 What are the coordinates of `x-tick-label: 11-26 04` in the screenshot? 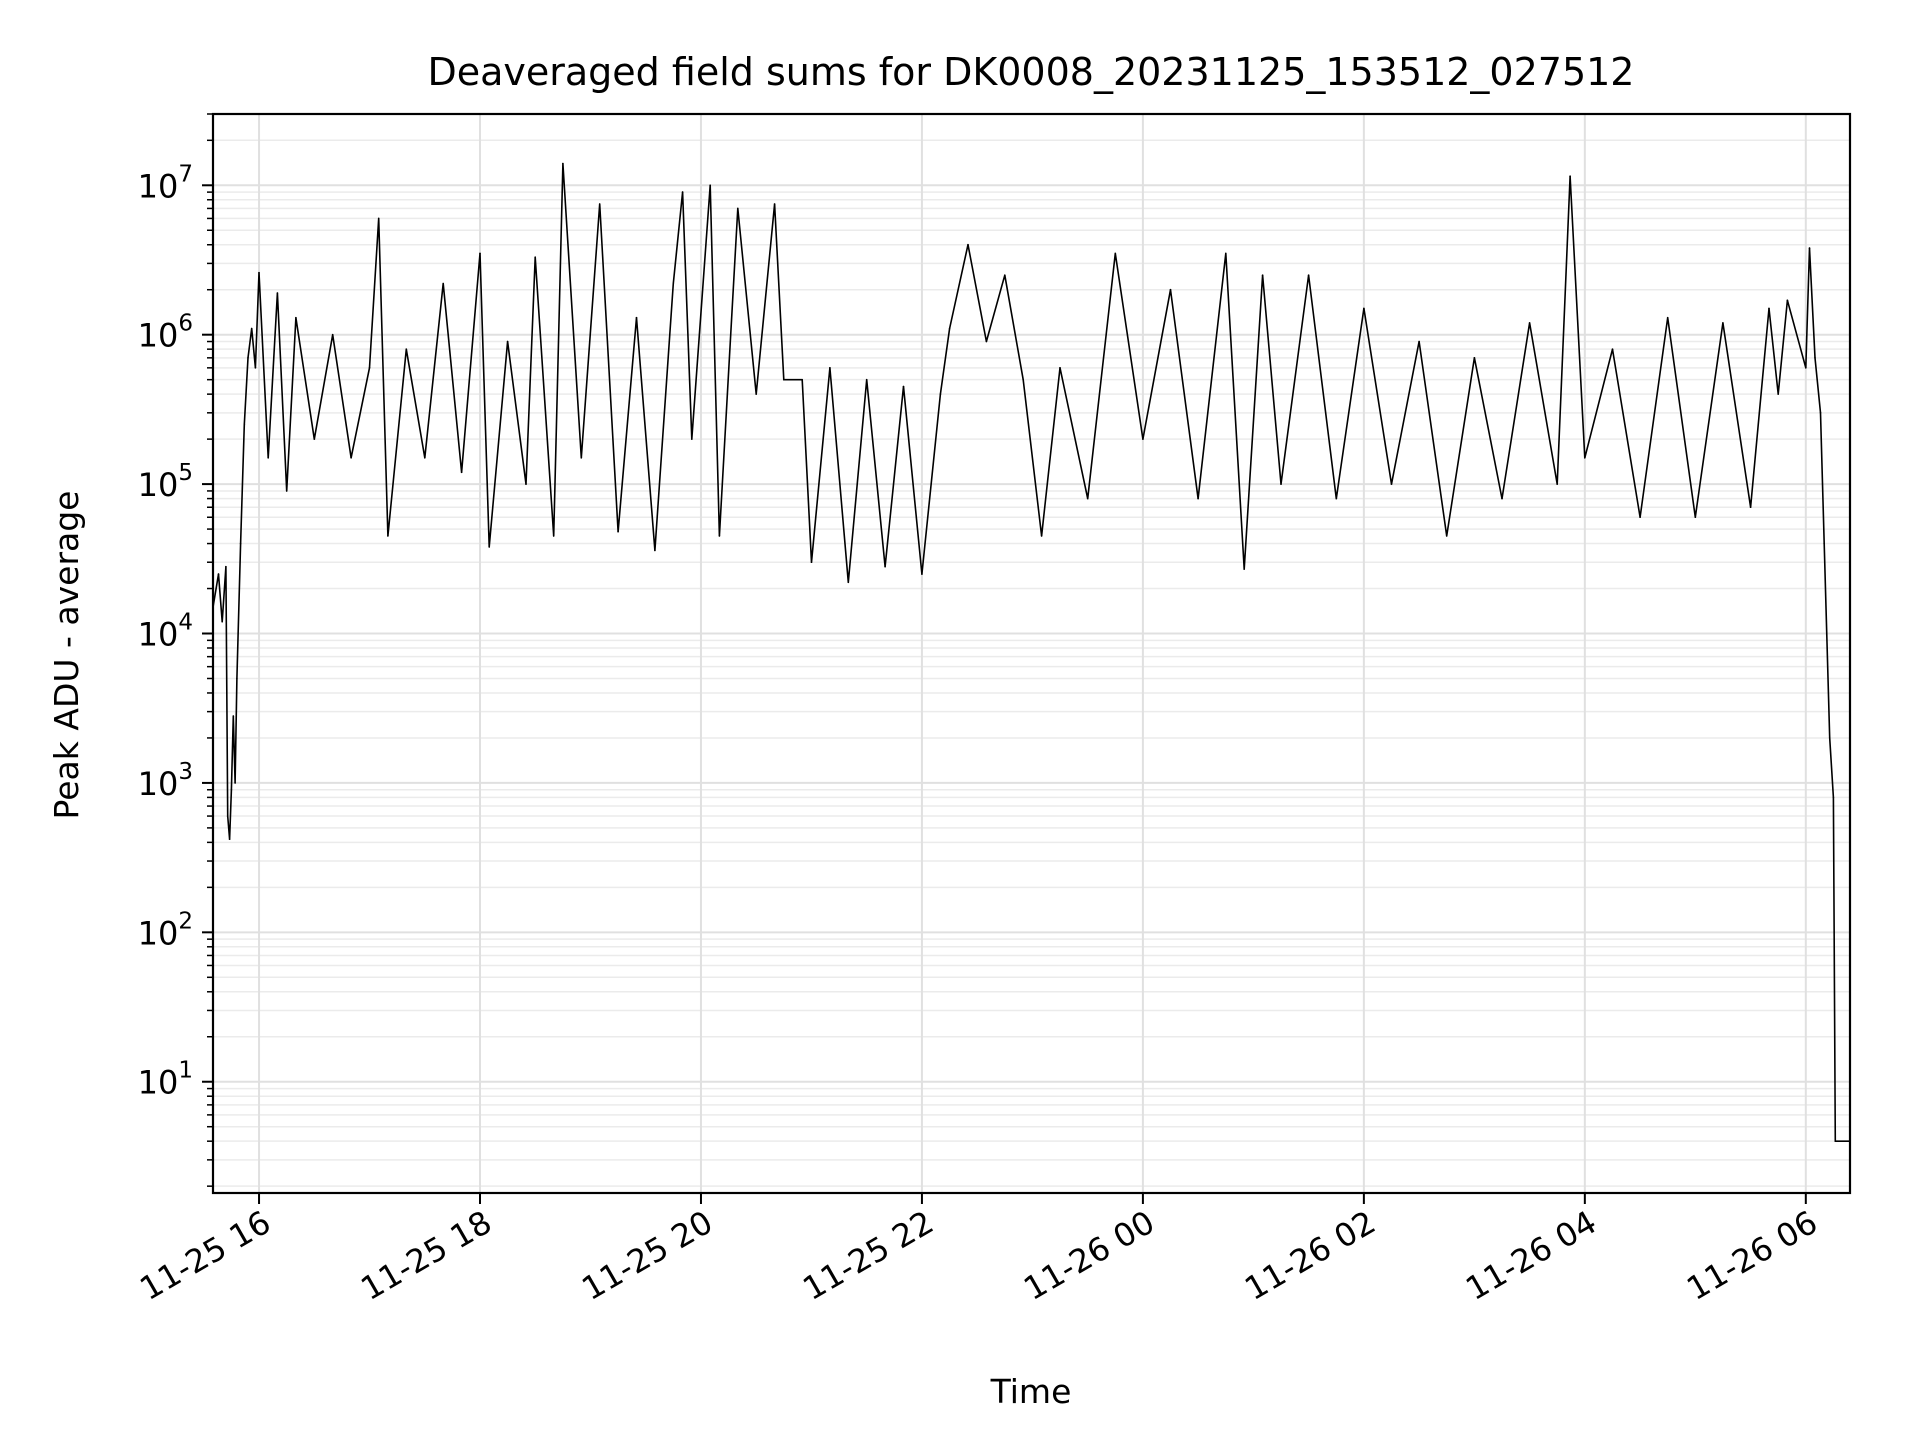 It's located at (1531, 1255).